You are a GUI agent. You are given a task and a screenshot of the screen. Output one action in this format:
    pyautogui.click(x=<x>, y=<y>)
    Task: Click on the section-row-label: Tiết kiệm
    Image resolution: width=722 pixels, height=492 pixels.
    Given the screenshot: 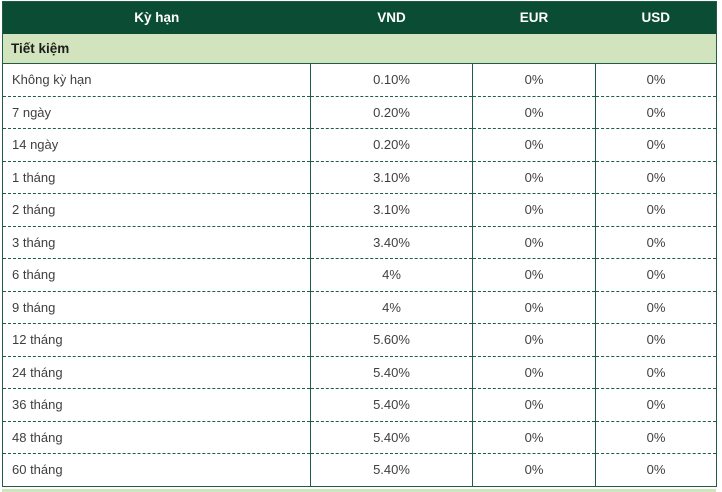 What is the action you would take?
    pyautogui.click(x=359, y=48)
    